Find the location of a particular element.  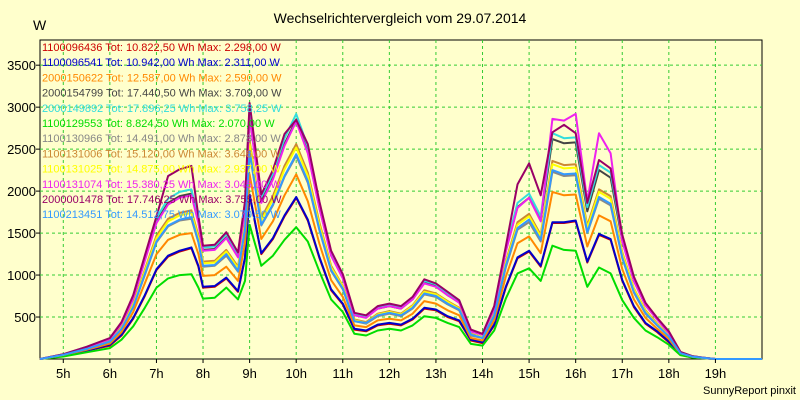

y-tick-label: 1000 is located at coordinates (21, 275).